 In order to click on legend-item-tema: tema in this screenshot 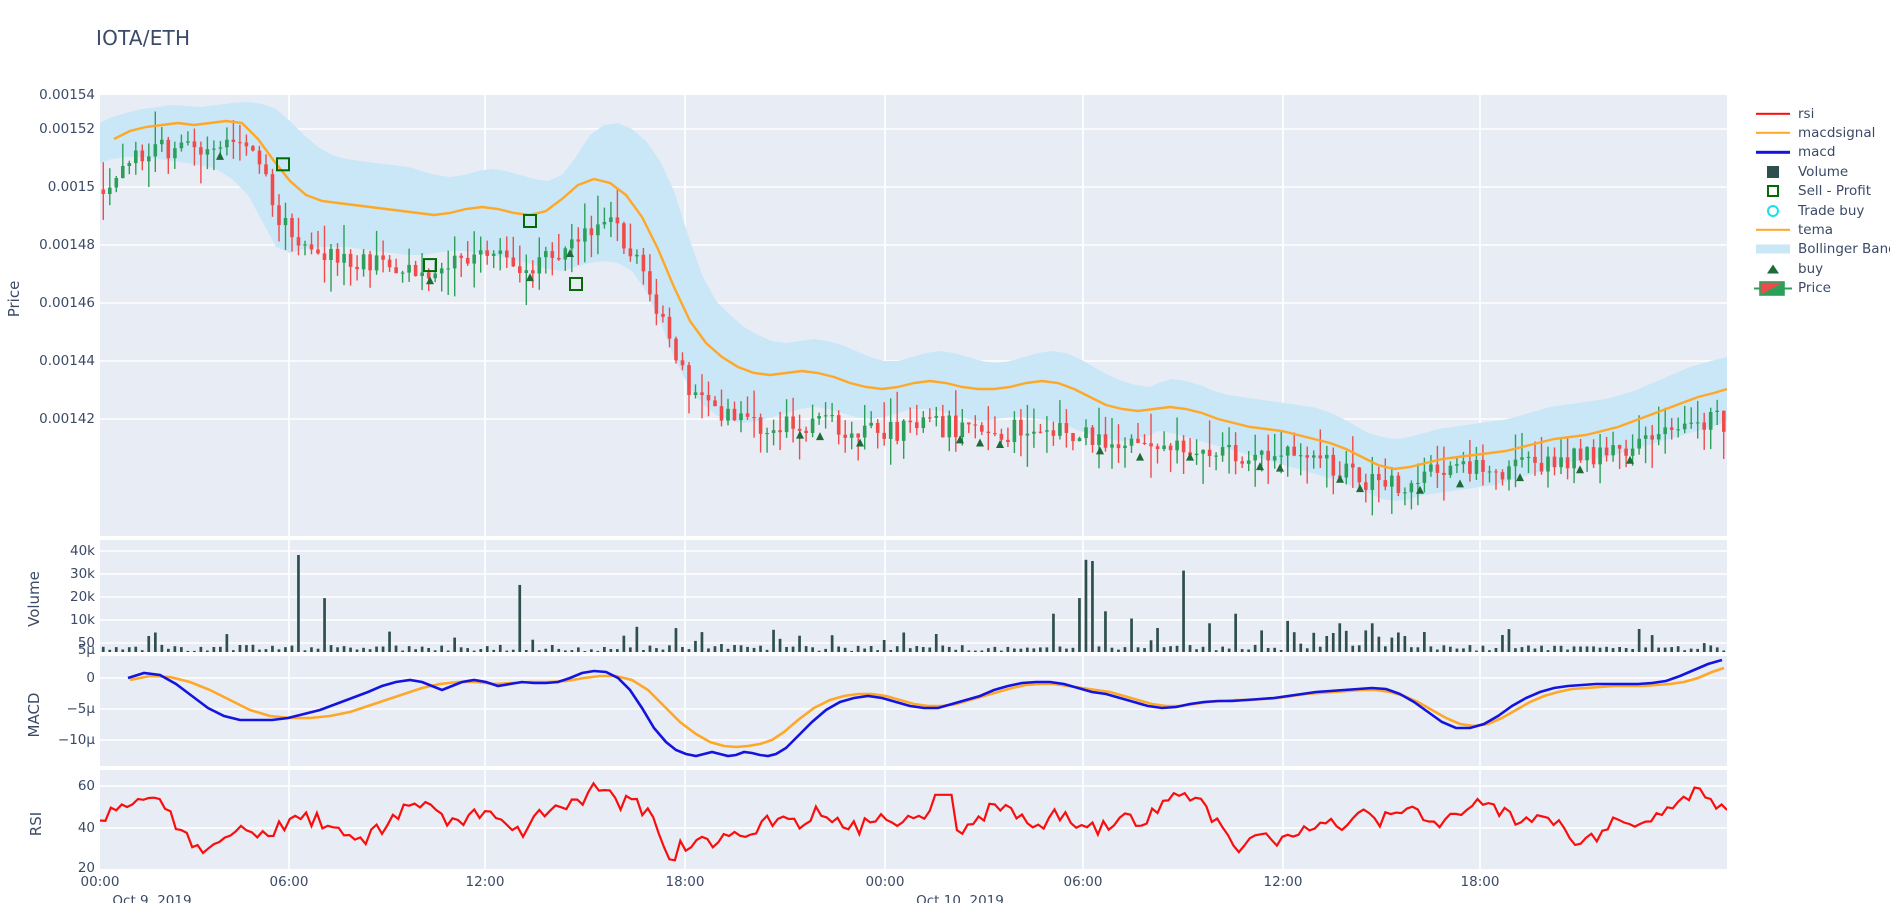, I will do `click(1821, 229)`.